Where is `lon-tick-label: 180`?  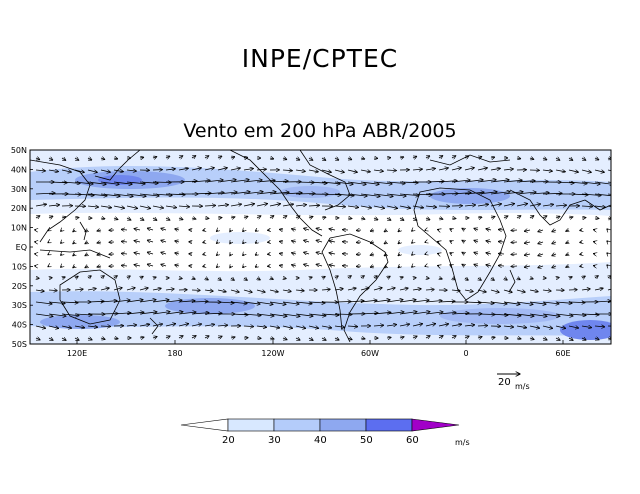
lon-tick-label: 180 is located at coordinates (174, 353).